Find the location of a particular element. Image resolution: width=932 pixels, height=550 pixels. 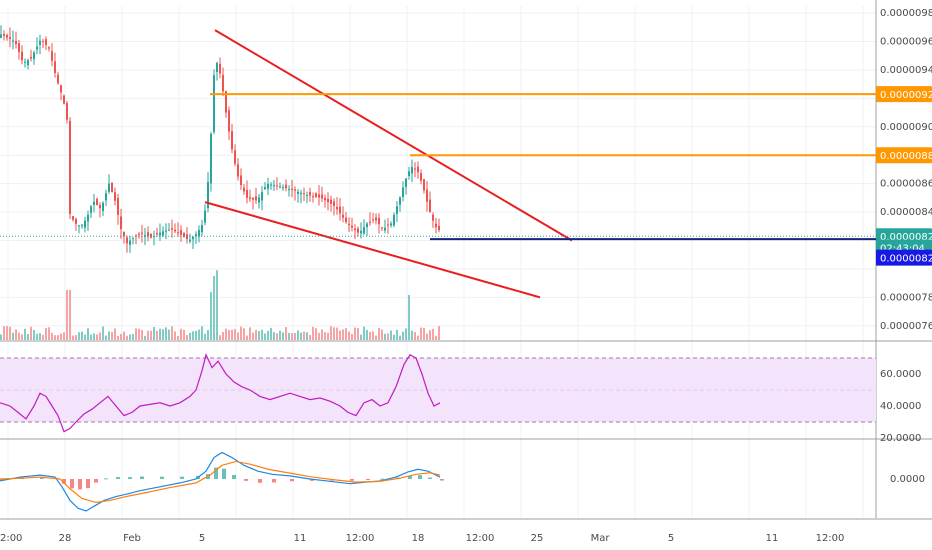

time-axis-tick-label: Mar is located at coordinates (601, 538).